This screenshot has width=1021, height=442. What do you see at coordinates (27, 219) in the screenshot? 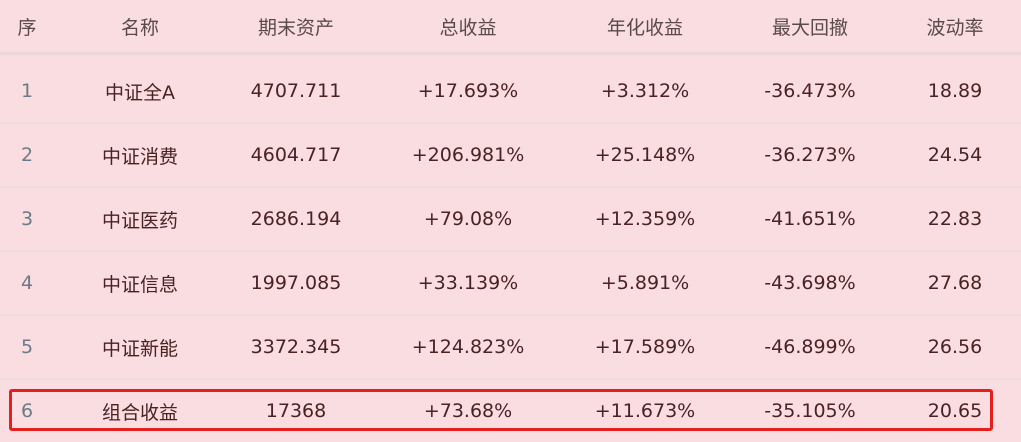
I see `row-index: 3` at bounding box center [27, 219].